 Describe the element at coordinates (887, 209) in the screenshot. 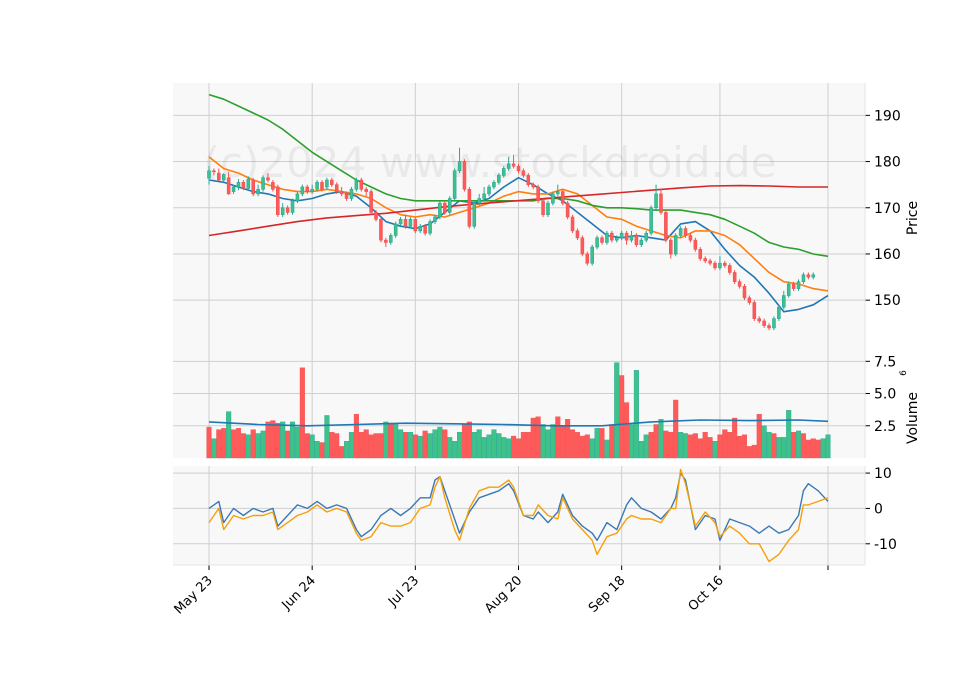

I see `price-y-tick-label: 170` at that location.